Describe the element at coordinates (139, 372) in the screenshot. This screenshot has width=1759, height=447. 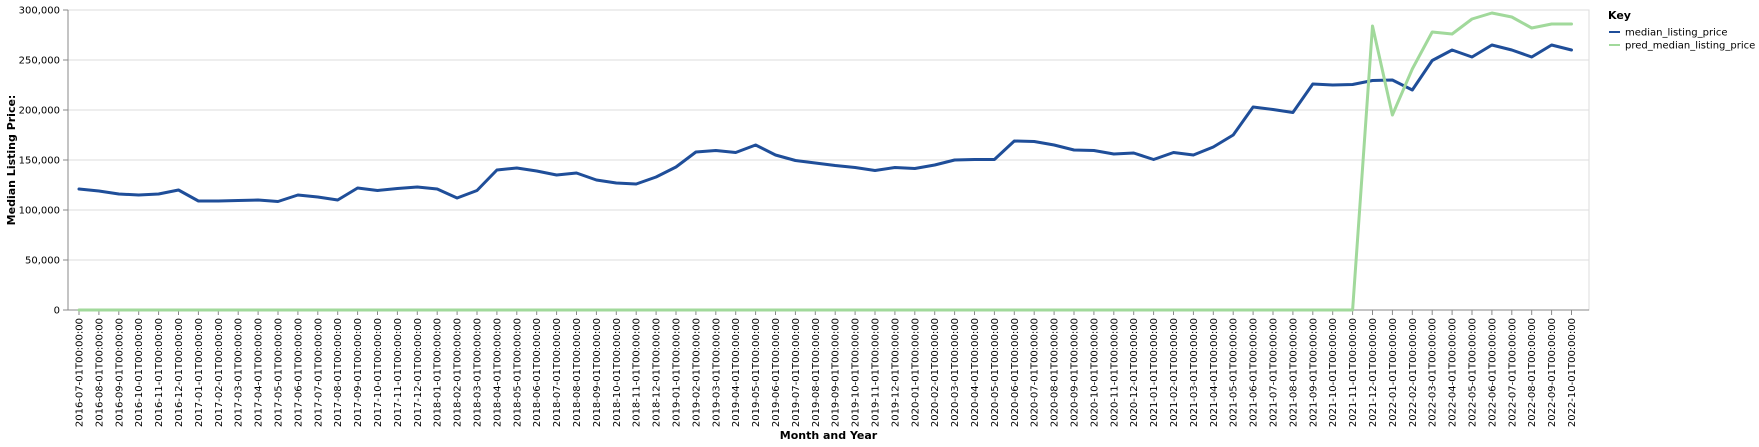
I see `x-tick-label: 2016-10-01T00:00:00` at that location.